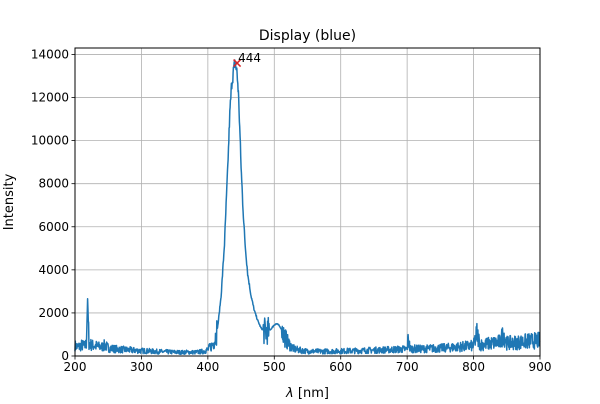  I want to click on y-tick-label: 2000, so click(53, 313).